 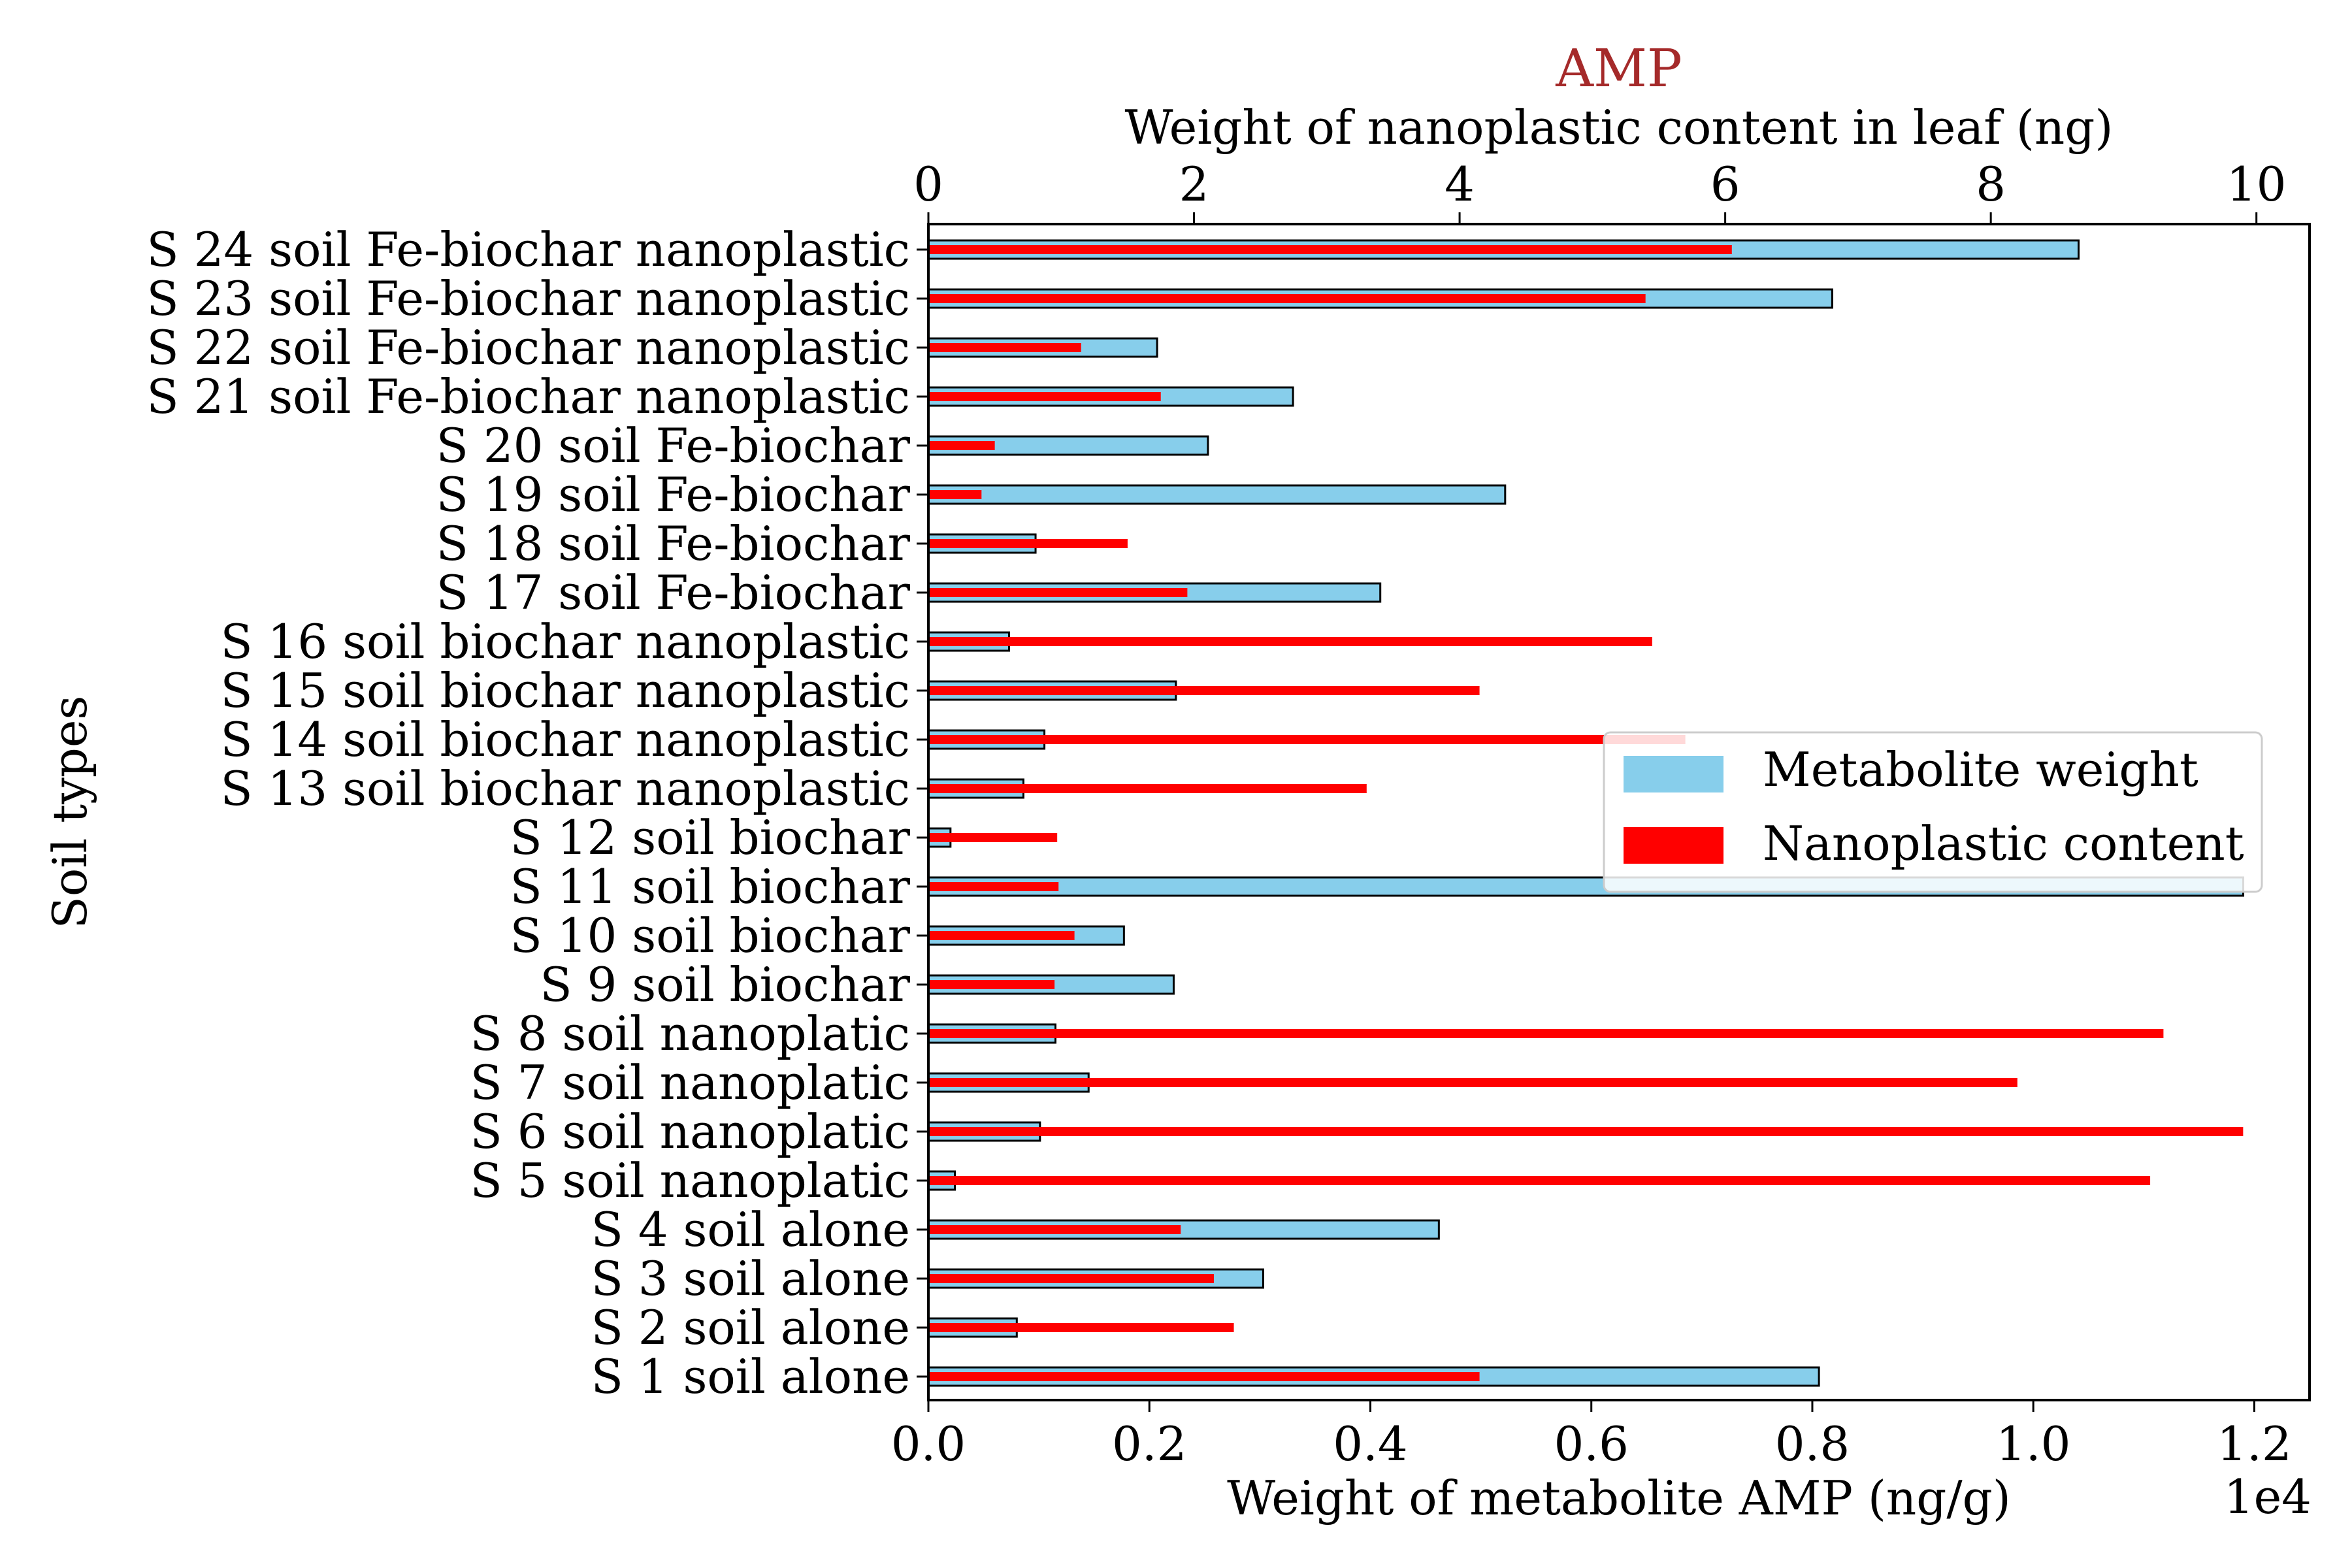 What do you see at coordinates (928, 184) in the screenshot?
I see `x-top-tick-label: 0` at bounding box center [928, 184].